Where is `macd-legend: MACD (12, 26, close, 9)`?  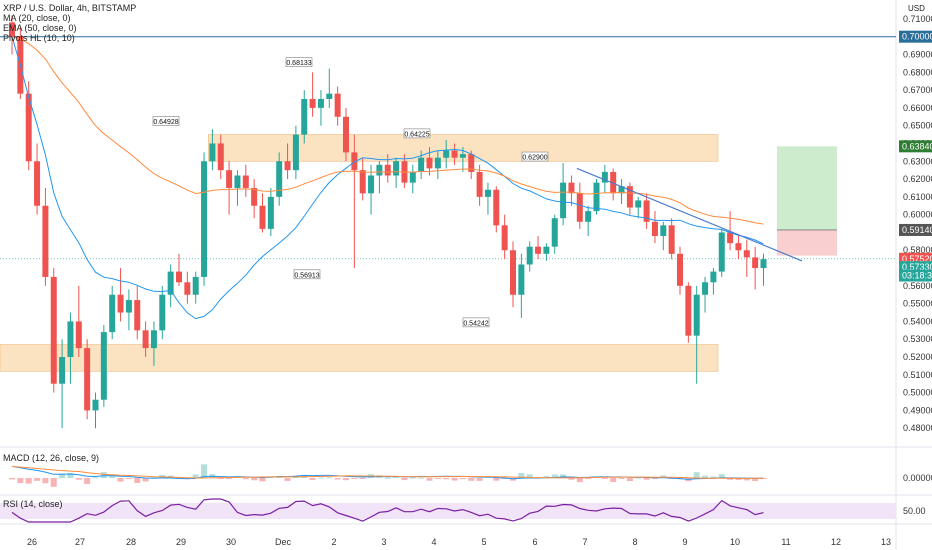 macd-legend: MACD (12, 26, close, 9) is located at coordinates (51, 458).